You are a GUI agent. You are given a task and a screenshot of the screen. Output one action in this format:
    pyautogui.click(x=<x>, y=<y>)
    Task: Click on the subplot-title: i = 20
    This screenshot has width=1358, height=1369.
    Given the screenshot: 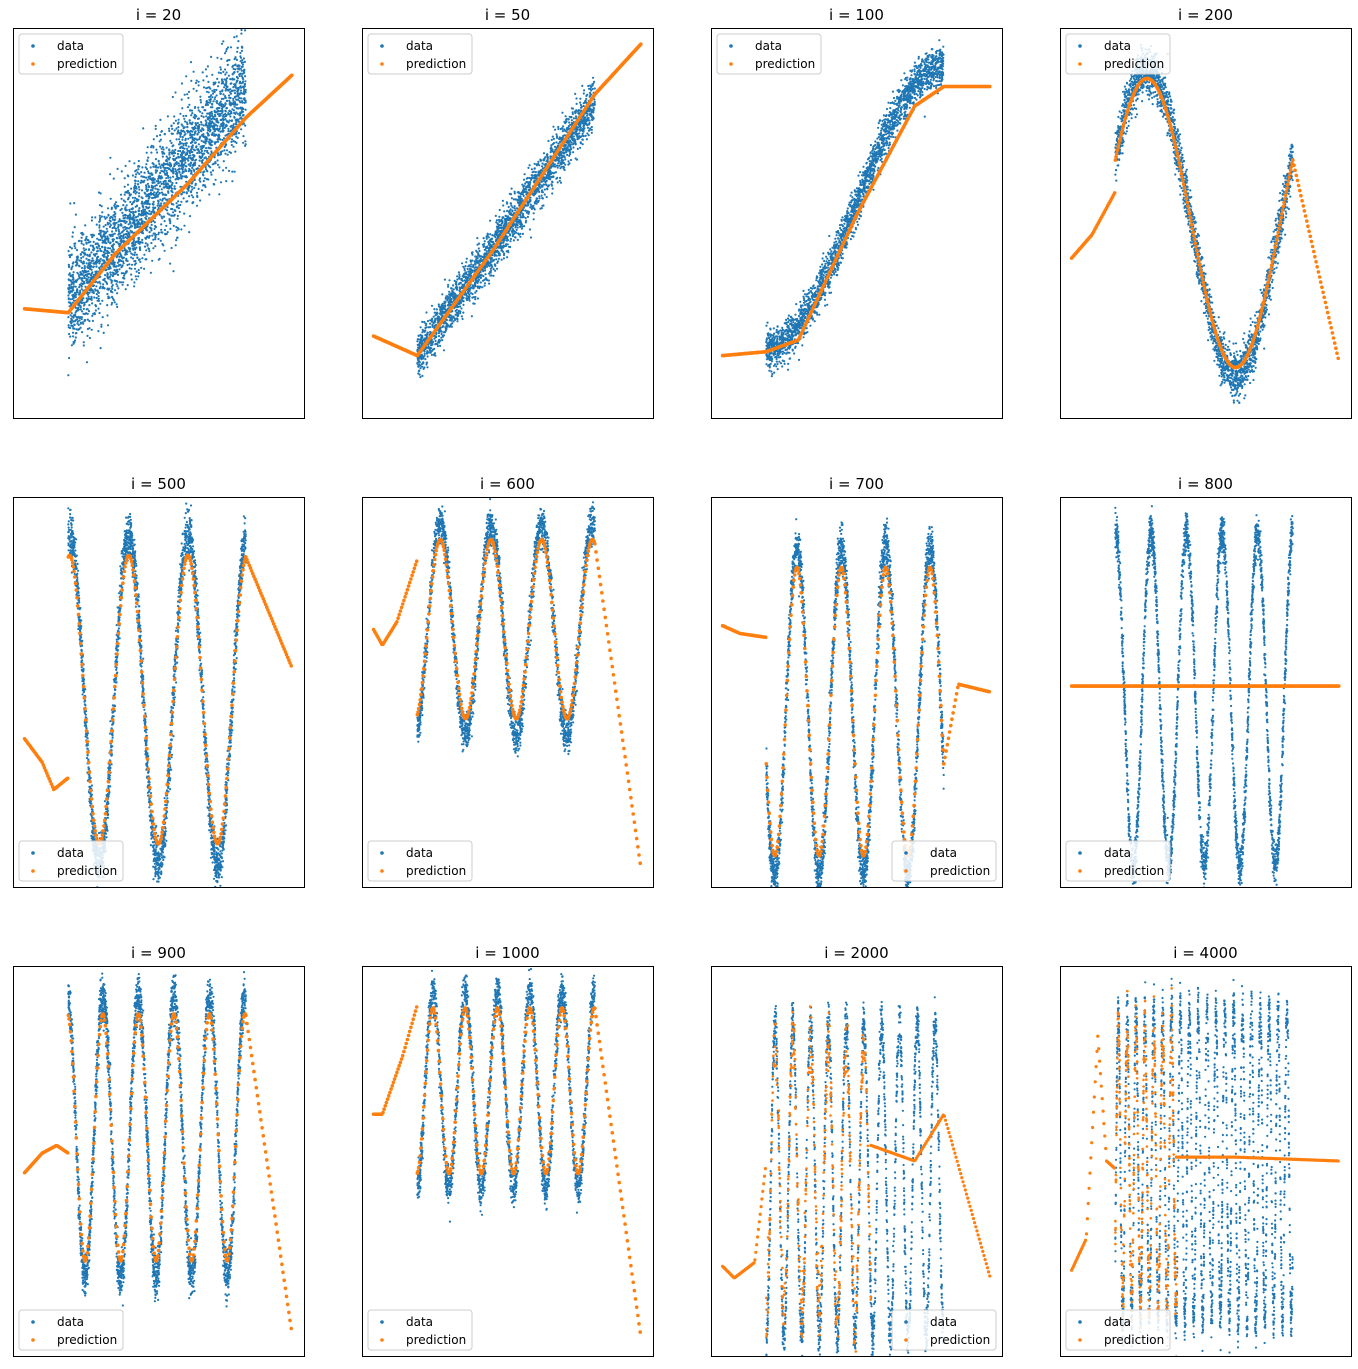 What is the action you would take?
    pyautogui.click(x=158, y=15)
    